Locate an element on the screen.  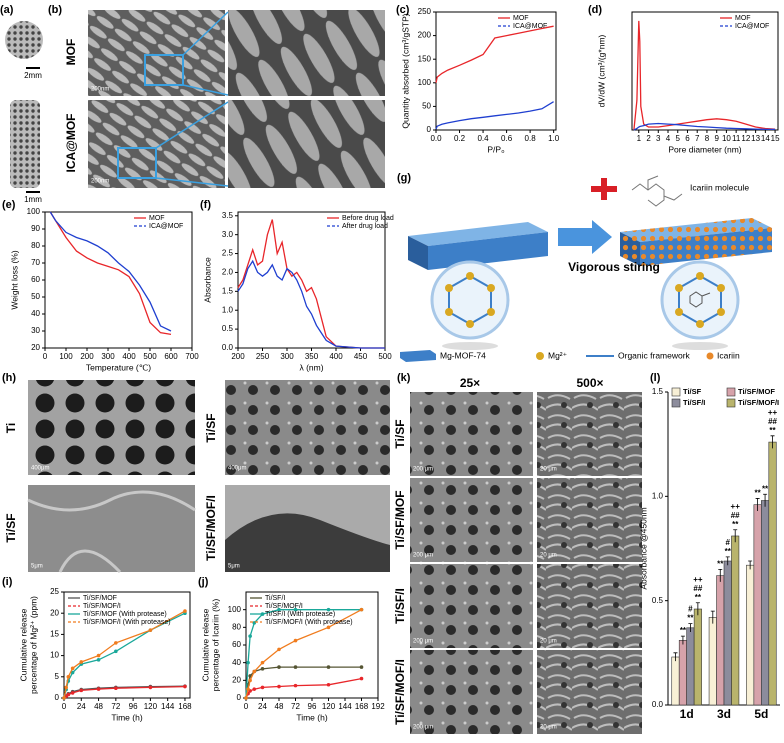
x-tick-label: 144 is located at coordinates (345, 706).